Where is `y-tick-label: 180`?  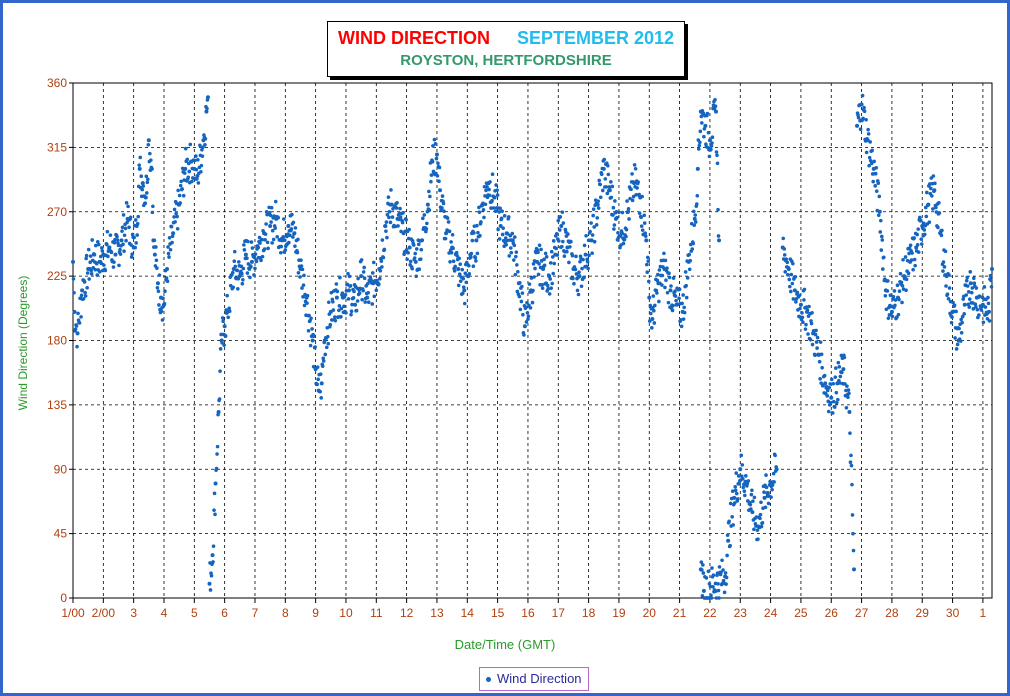
y-tick-label: 180 is located at coordinates (57, 341).